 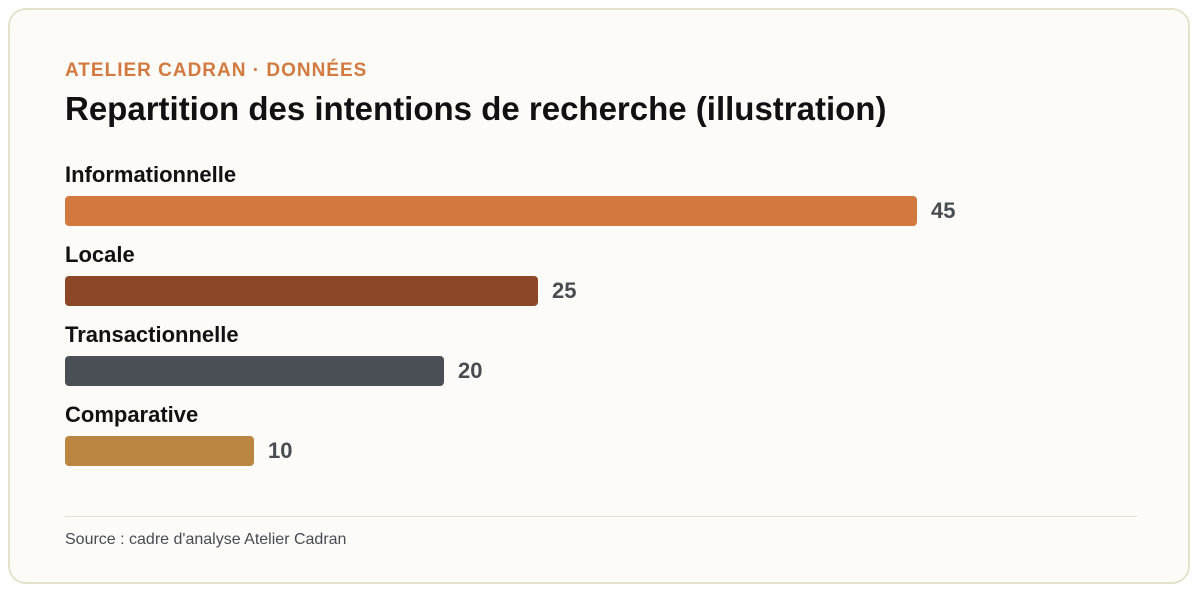 What do you see at coordinates (159, 451) in the screenshot?
I see `bar-comparative` at bounding box center [159, 451].